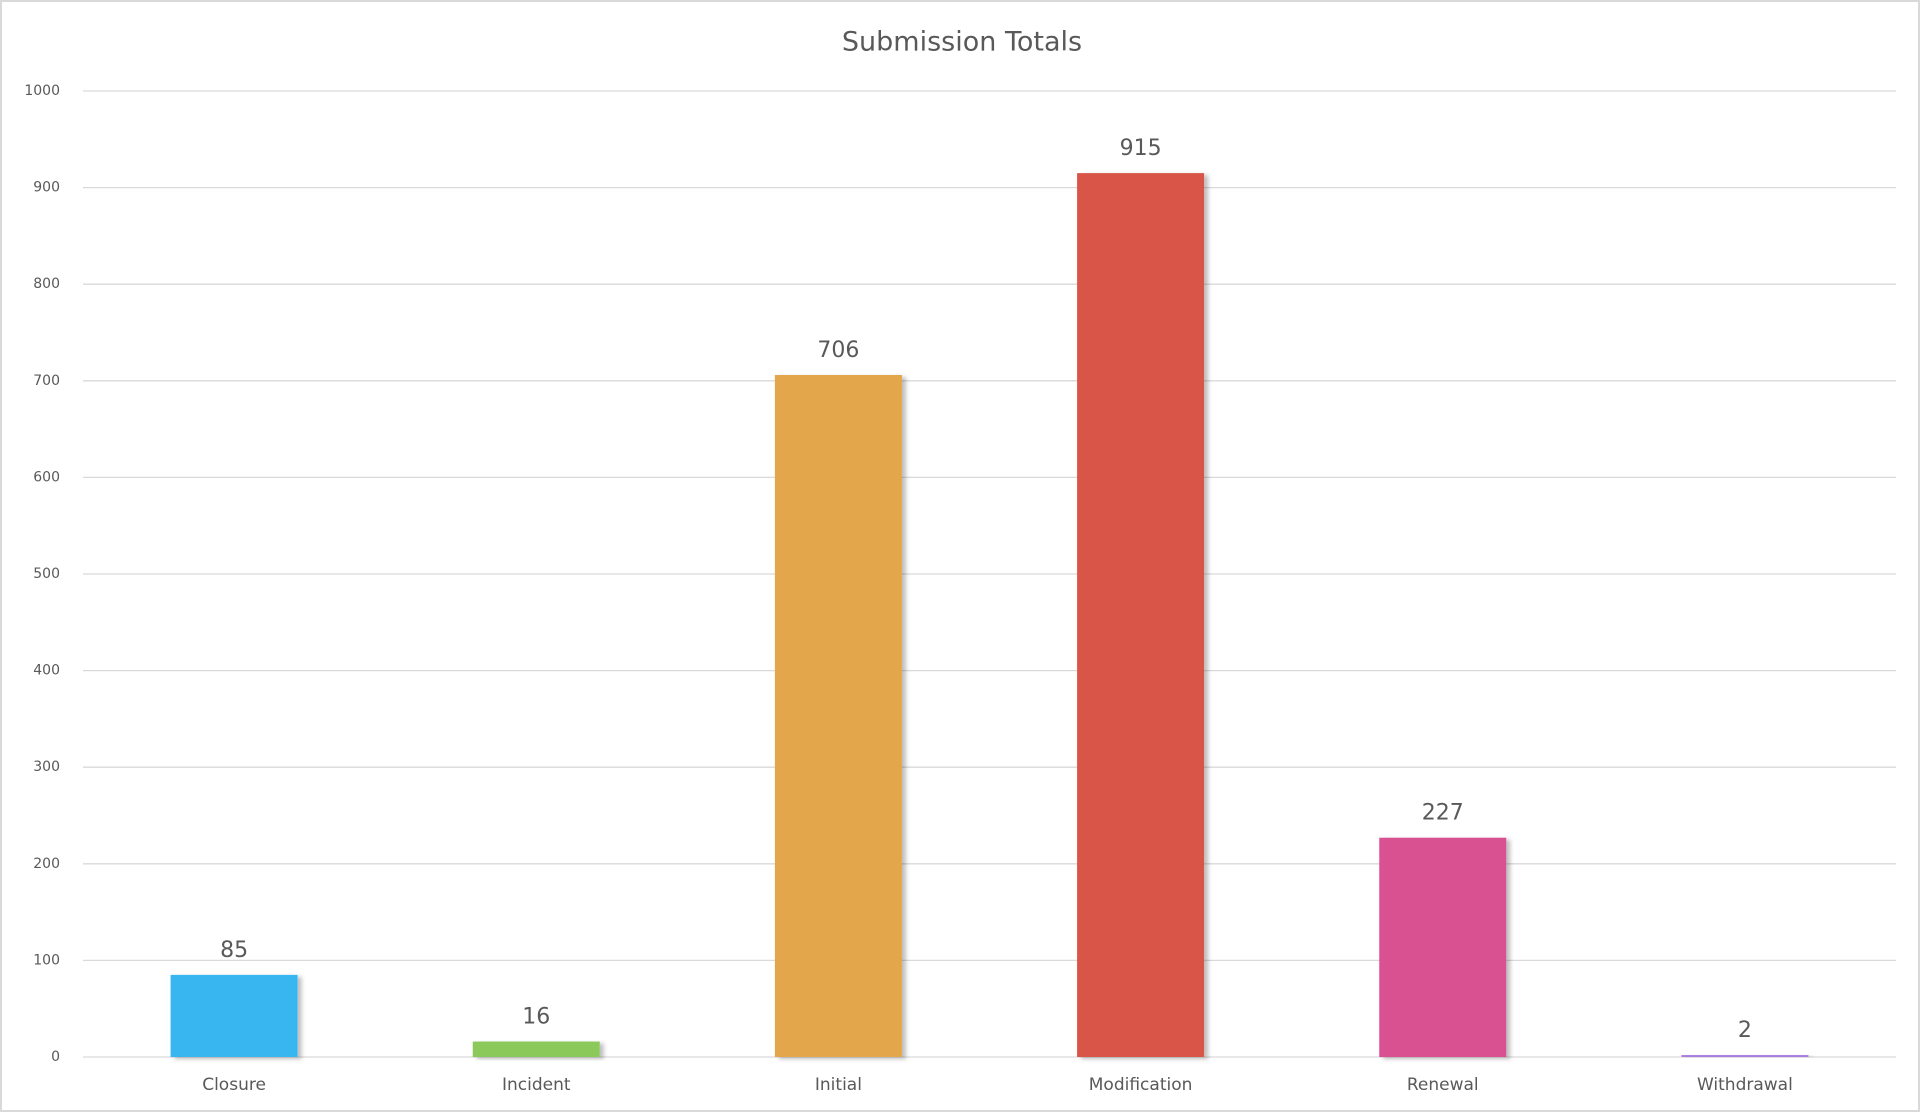  I want to click on y-tick-label: 500, so click(46, 574).